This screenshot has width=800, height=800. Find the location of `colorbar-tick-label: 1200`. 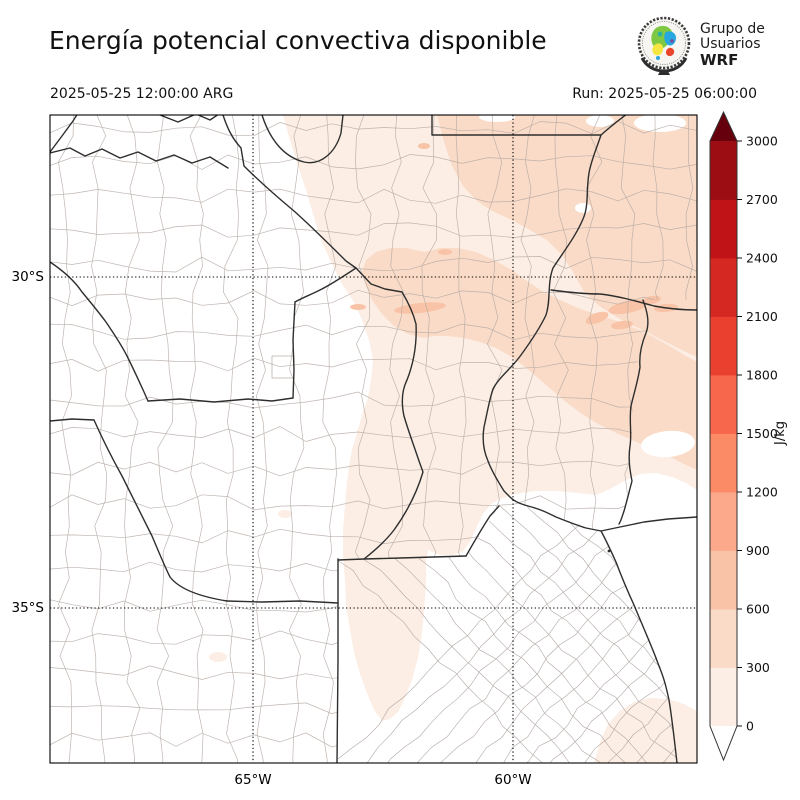

colorbar-tick-label: 1200 is located at coordinates (762, 492).